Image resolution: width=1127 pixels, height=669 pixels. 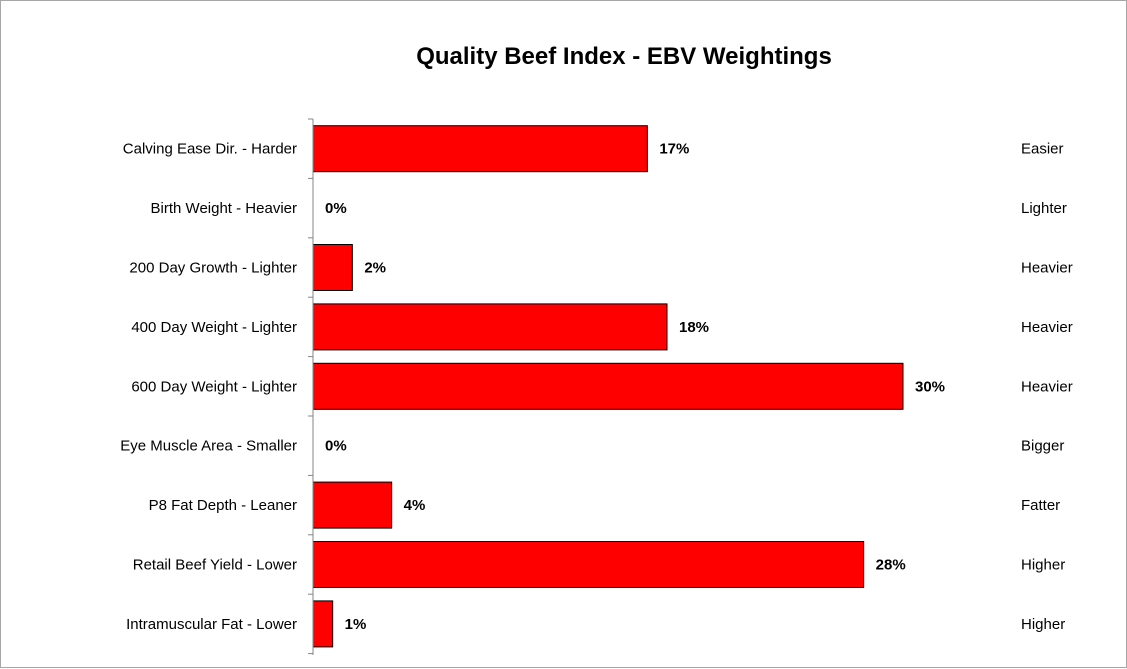 What do you see at coordinates (891, 565) in the screenshot?
I see `data-label: 28%` at bounding box center [891, 565].